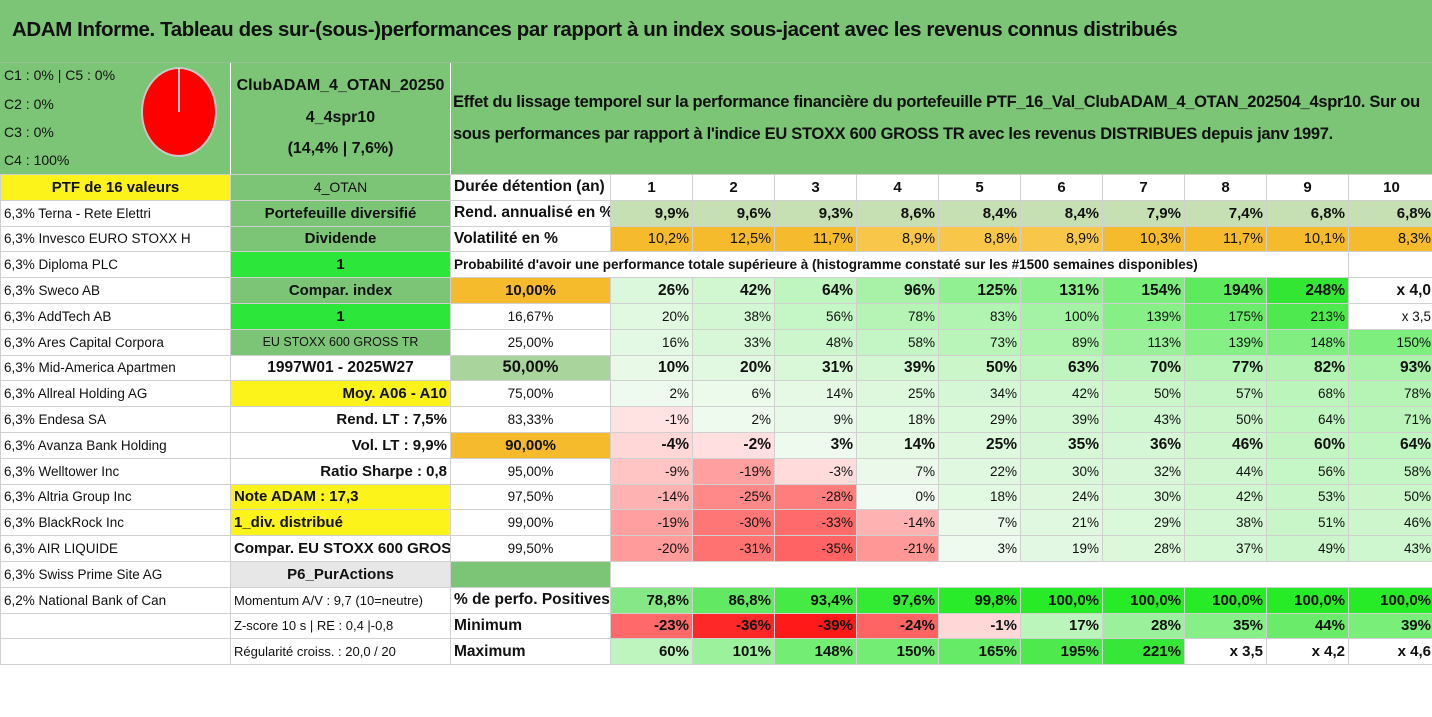 This screenshot has width=1432, height=717. Describe the element at coordinates (115, 471) in the screenshot. I see `holding-name: 6,3% Welltower Inc` at that location.